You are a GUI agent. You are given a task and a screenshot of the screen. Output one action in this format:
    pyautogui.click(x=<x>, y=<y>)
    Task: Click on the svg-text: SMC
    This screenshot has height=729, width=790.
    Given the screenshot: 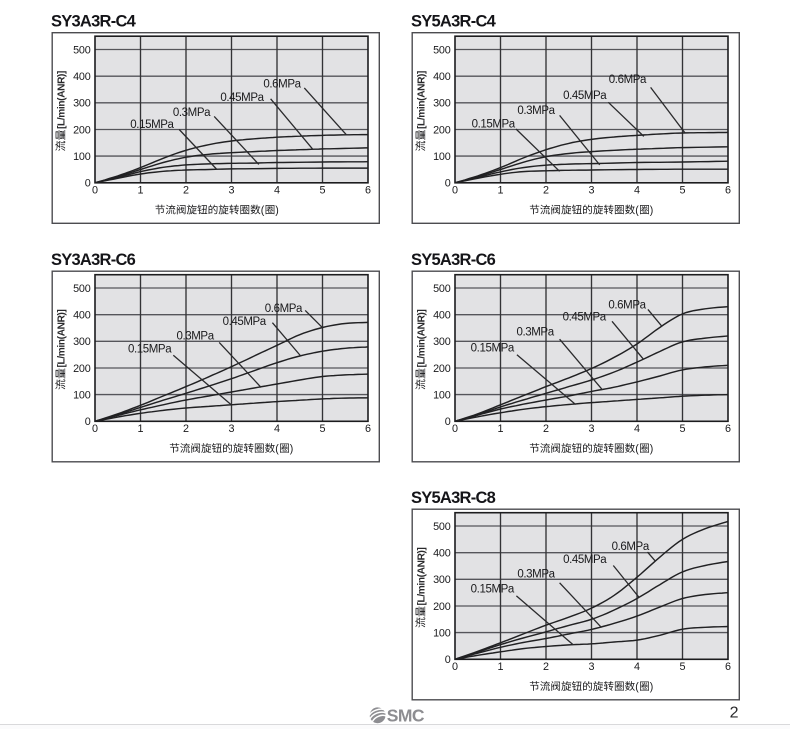 What is the action you would take?
    pyautogui.click(x=406, y=716)
    